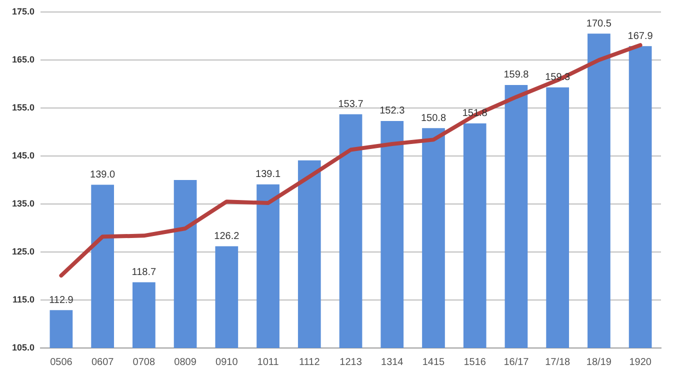  What do you see at coordinates (309, 362) in the screenshot?
I see `x-tick-label: 1112` at bounding box center [309, 362].